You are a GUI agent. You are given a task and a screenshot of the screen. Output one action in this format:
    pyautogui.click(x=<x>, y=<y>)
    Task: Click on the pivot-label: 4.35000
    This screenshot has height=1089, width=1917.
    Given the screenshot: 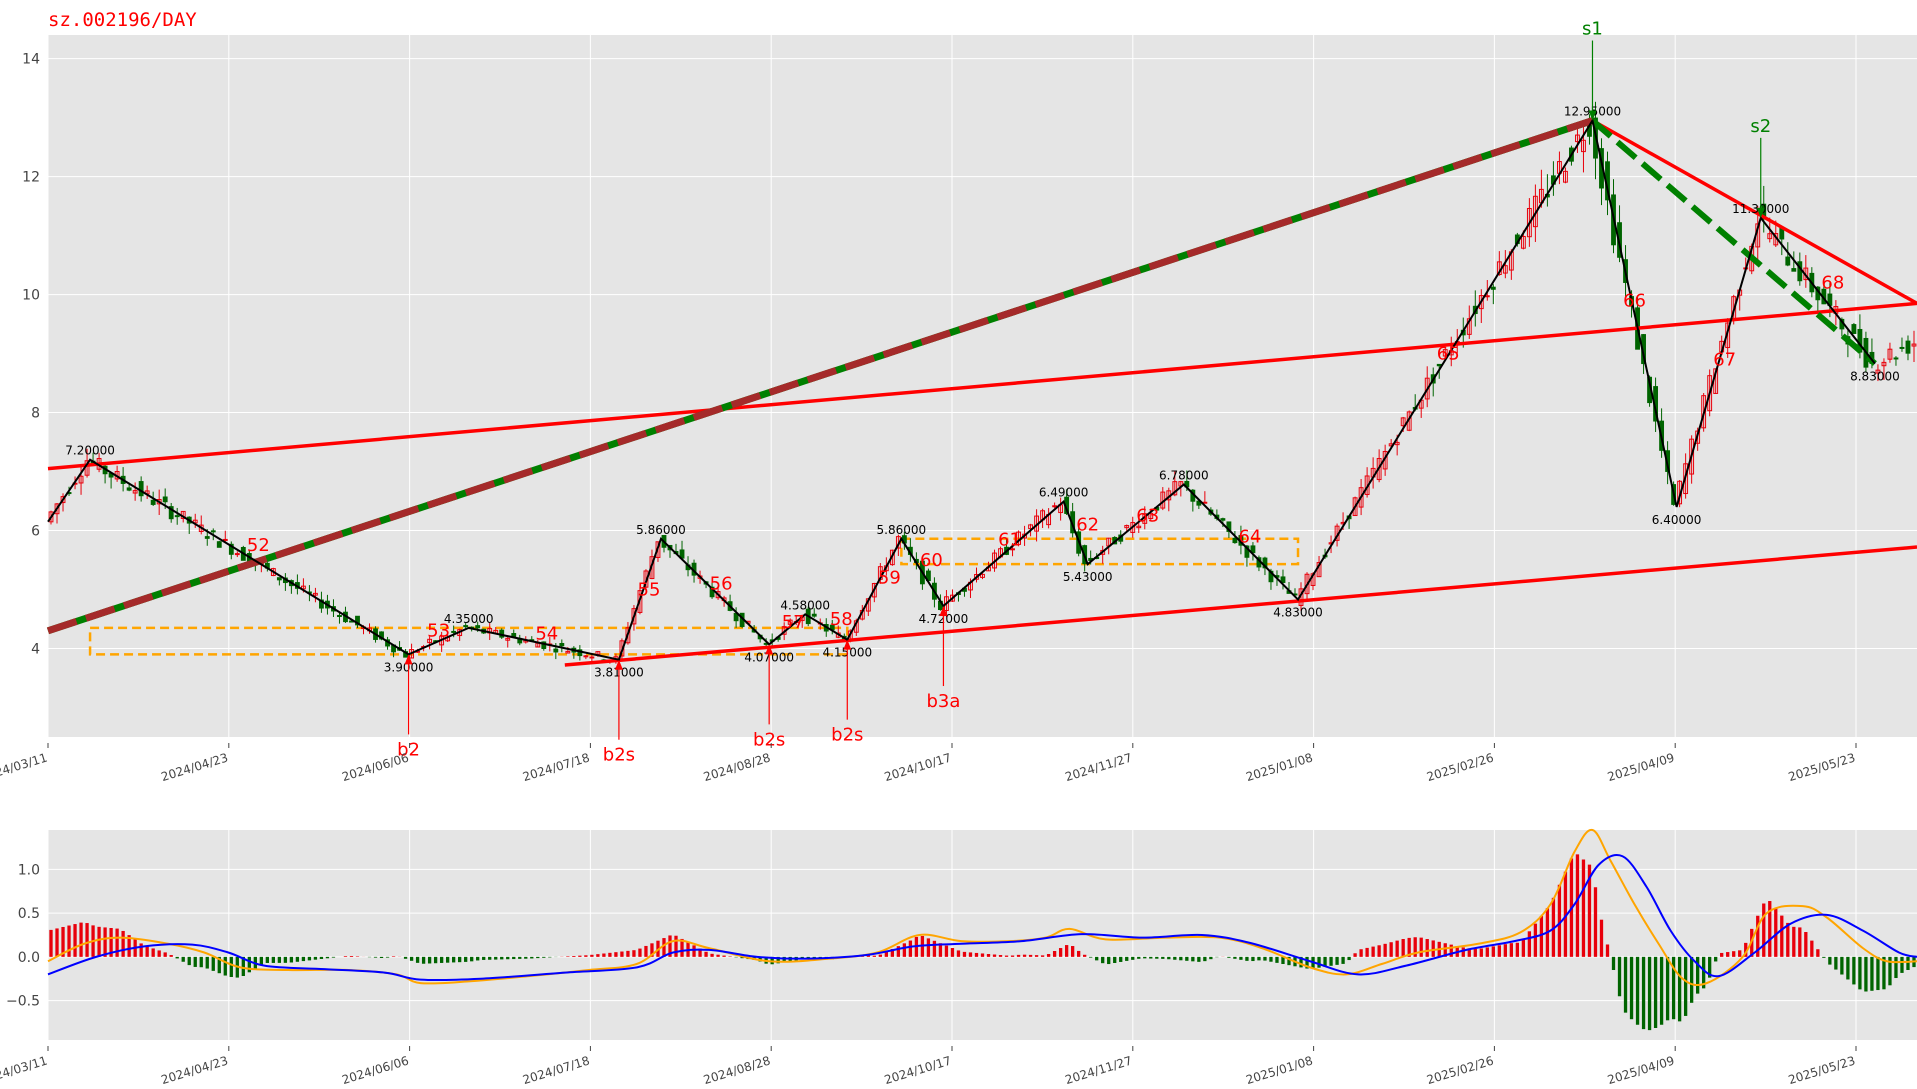 What is the action you would take?
    pyautogui.click(x=469, y=619)
    